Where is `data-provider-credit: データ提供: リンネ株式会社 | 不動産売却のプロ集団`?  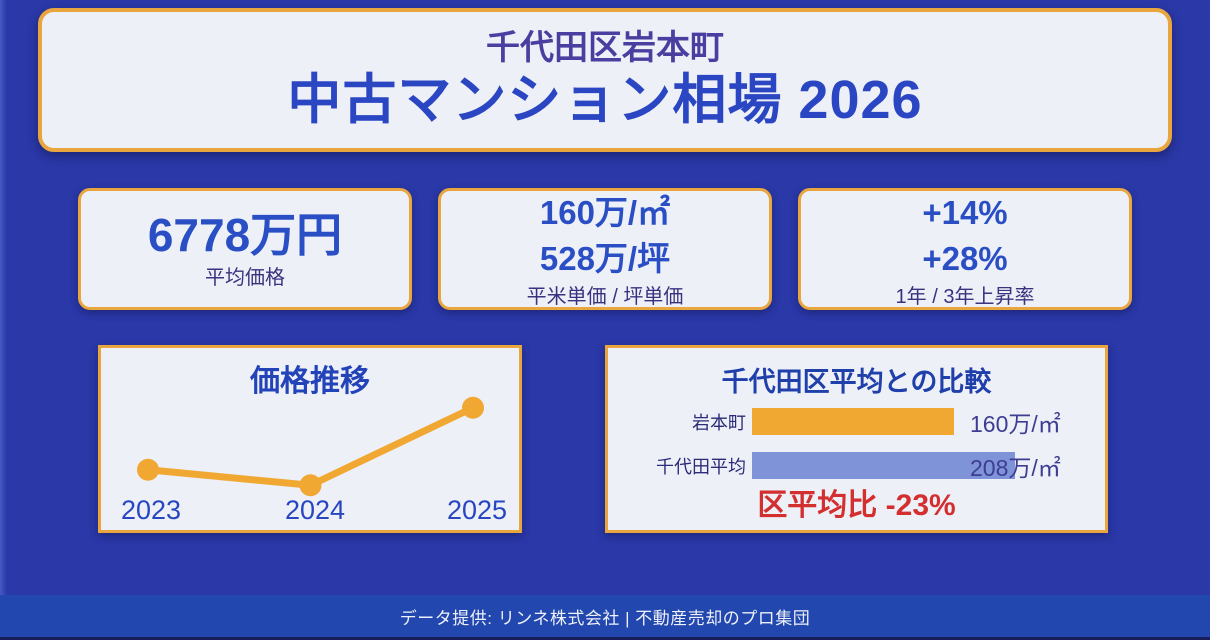 data-provider-credit: データ提供: リンネ株式会社 | 不動産売却のプロ集団 is located at coordinates (605, 618).